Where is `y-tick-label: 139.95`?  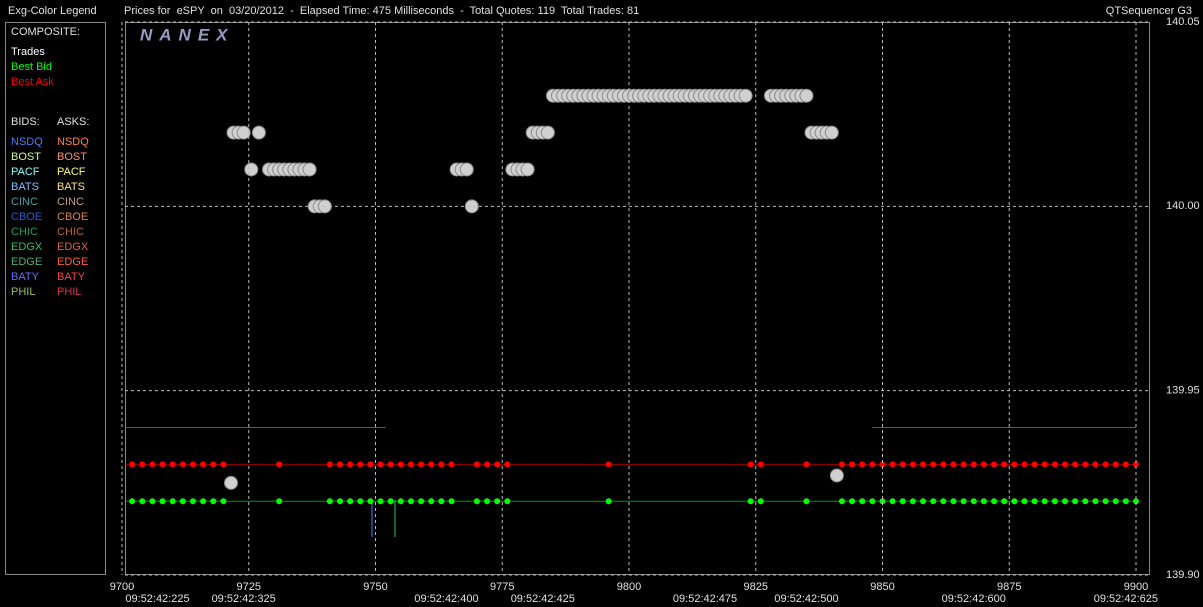
y-tick-label: 139.95 is located at coordinates (1183, 391).